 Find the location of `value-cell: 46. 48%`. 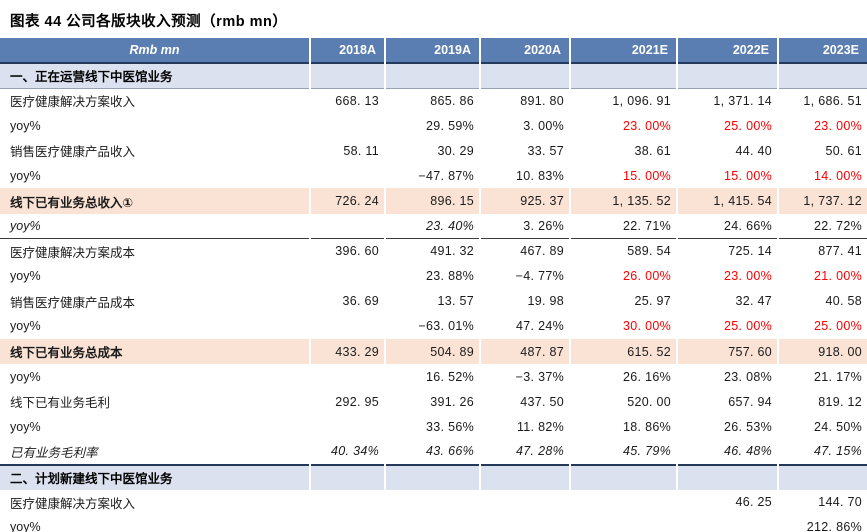

value-cell: 46. 48% is located at coordinates (727, 452).